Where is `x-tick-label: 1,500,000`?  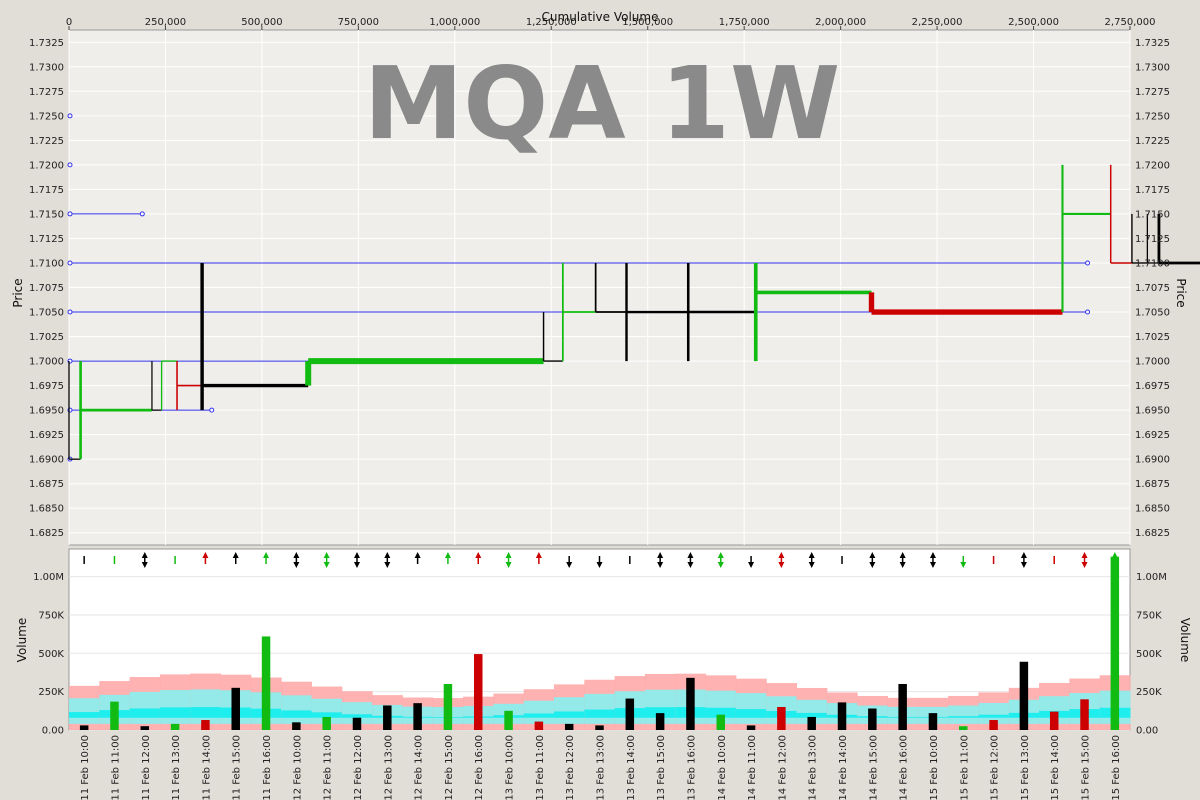 x-tick-label: 1,500,000 is located at coordinates (647, 22).